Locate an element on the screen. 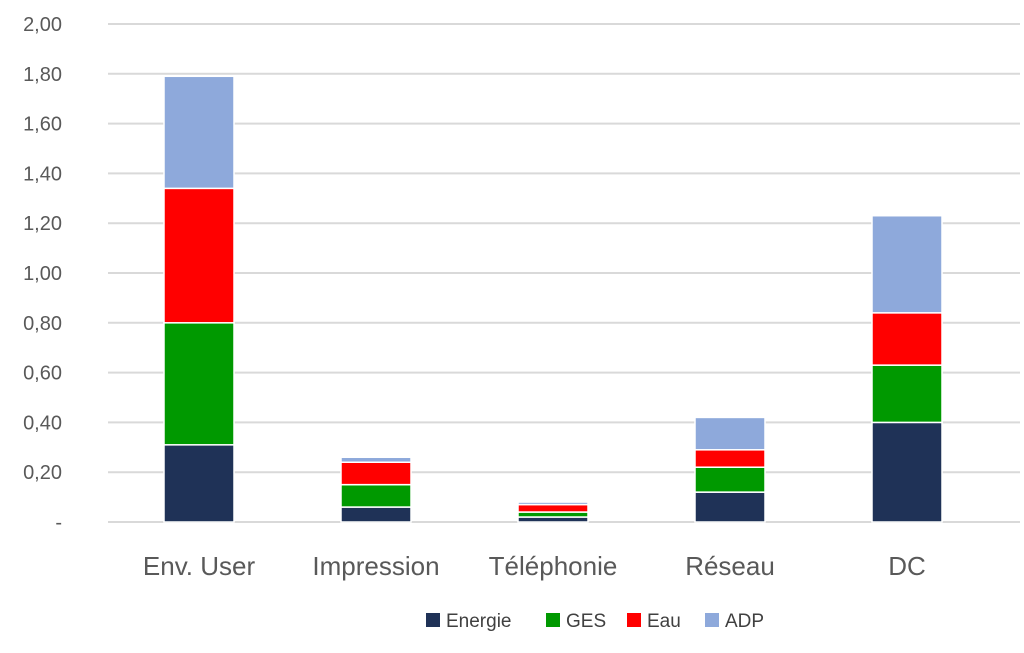  y-tick-label: 0,20 is located at coordinates (42, 473).